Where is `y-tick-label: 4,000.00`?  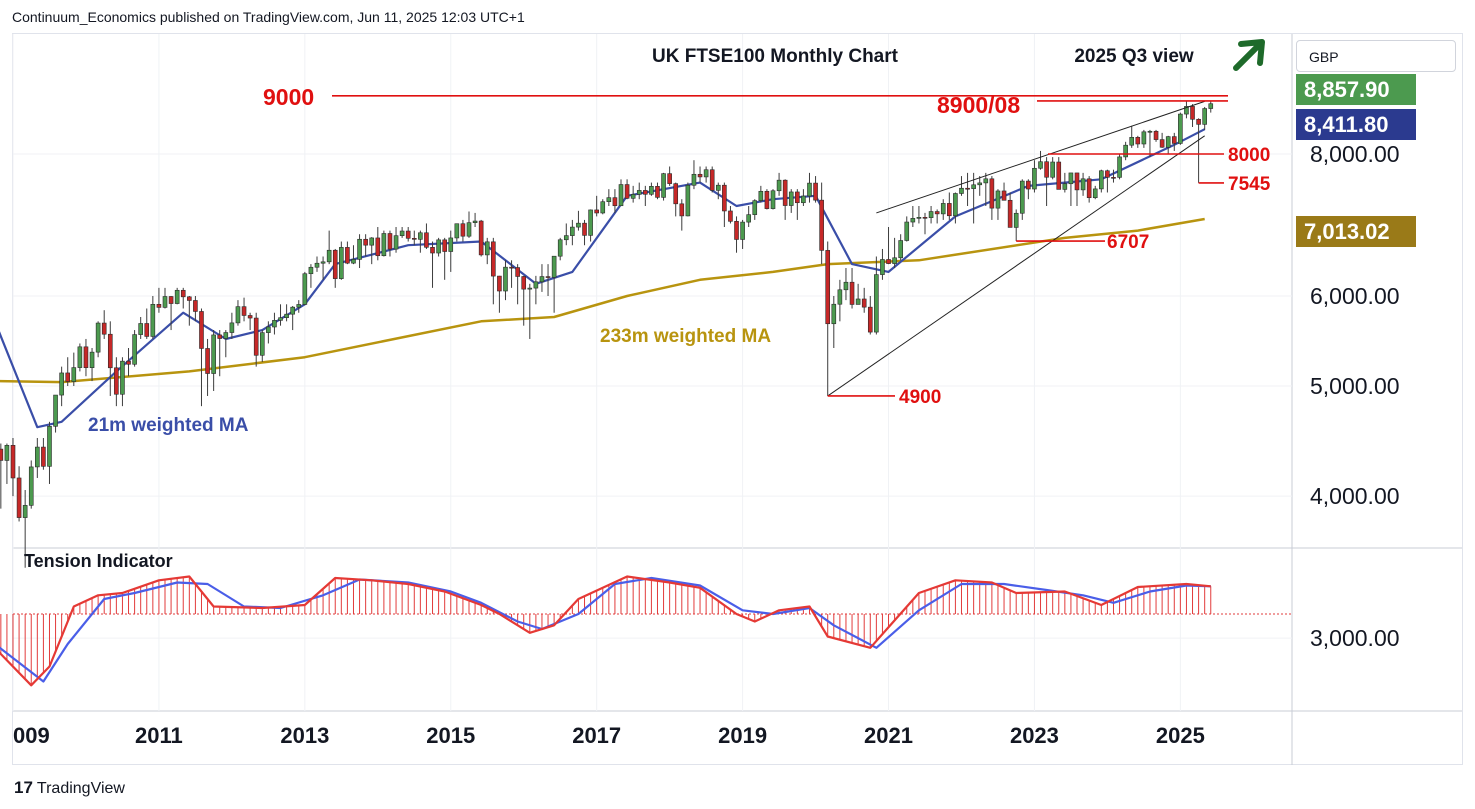 y-tick-label: 4,000.00 is located at coordinates (1355, 496).